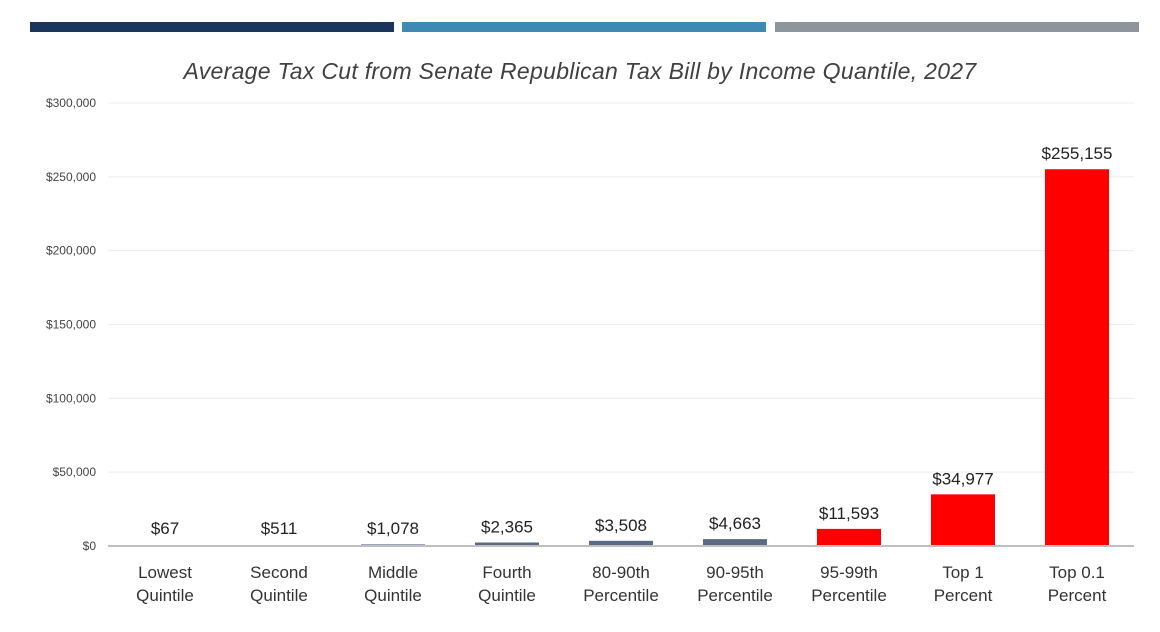 Image resolution: width=1160 pixels, height=632 pixels. What do you see at coordinates (279, 572) in the screenshot?
I see `category-label-line1: Second` at bounding box center [279, 572].